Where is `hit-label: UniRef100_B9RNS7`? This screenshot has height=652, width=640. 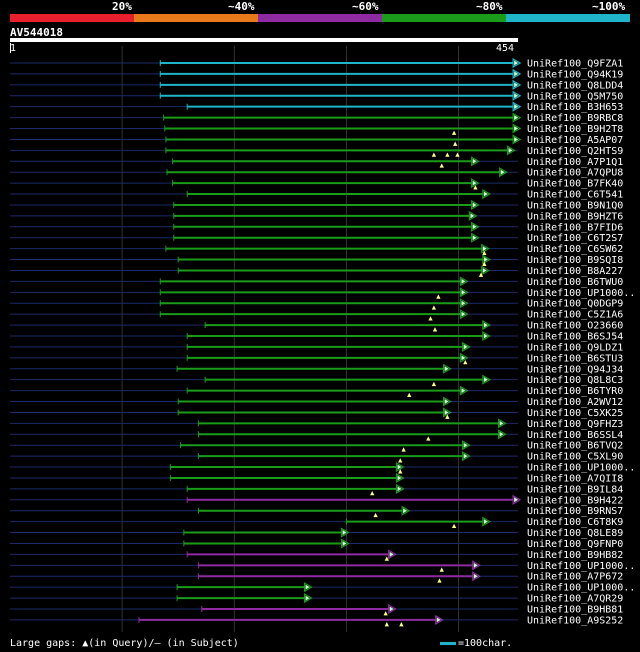 hit-label: UniRef100_B9RNS7 is located at coordinates (575, 511).